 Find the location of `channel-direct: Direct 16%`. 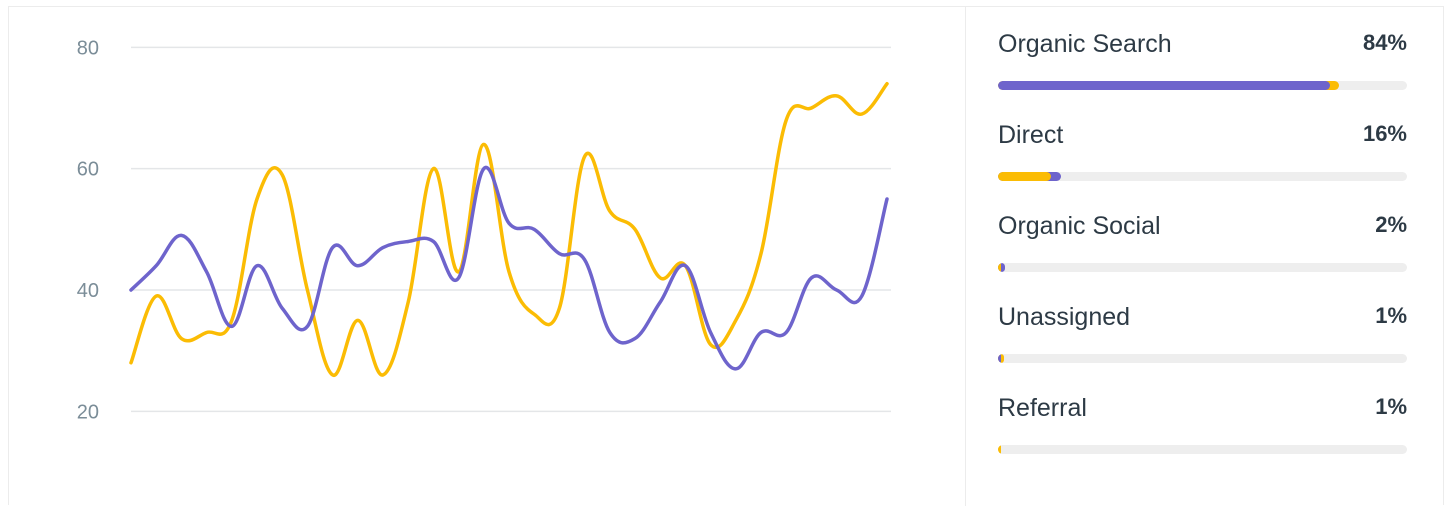

channel-direct: Direct 16% is located at coordinates (1202, 166).